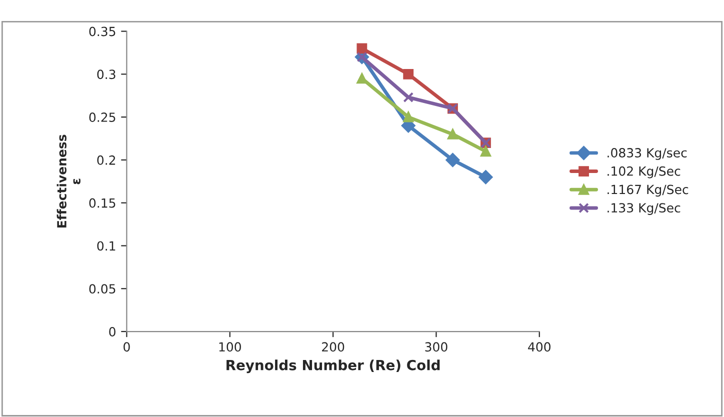  What do you see at coordinates (436, 347) in the screenshot?
I see `x-tick-label: 300` at bounding box center [436, 347].